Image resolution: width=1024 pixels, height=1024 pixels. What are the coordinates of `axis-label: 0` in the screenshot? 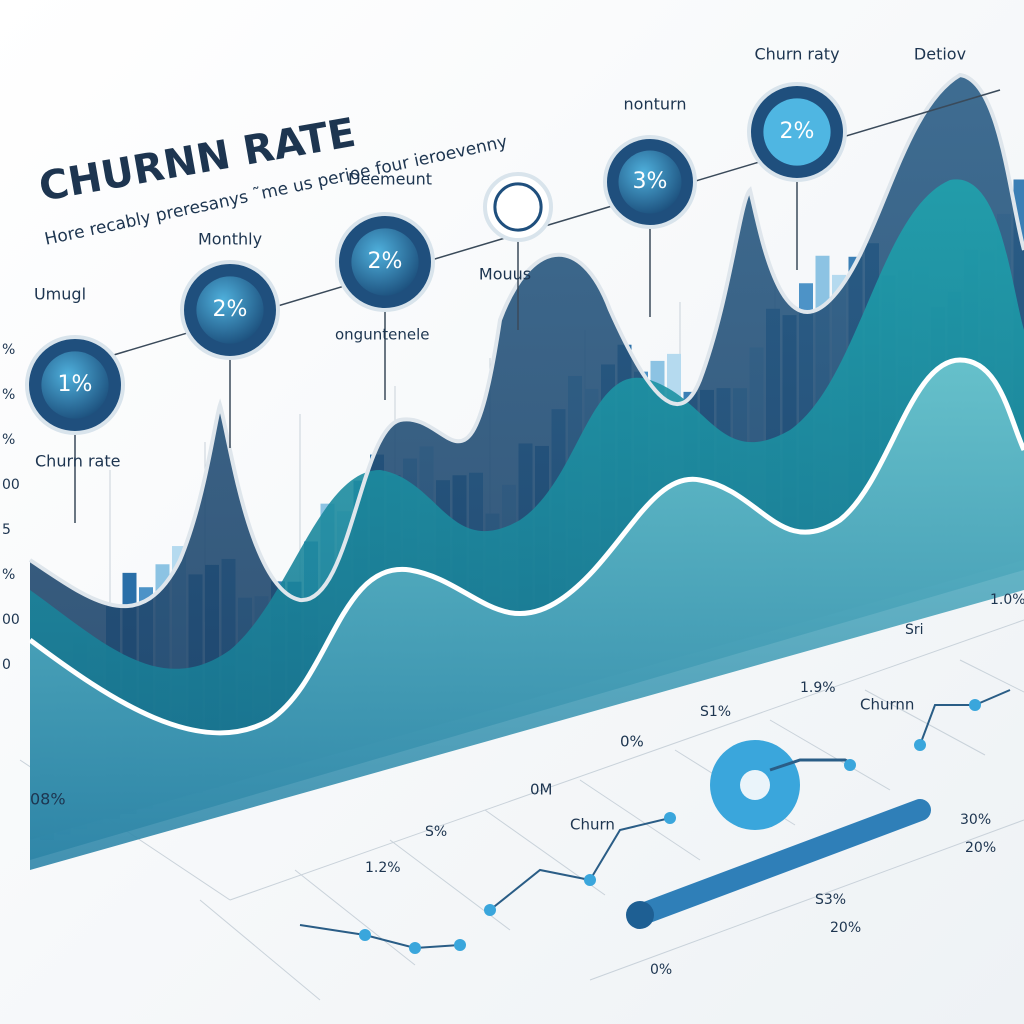 It's located at (6, 665).